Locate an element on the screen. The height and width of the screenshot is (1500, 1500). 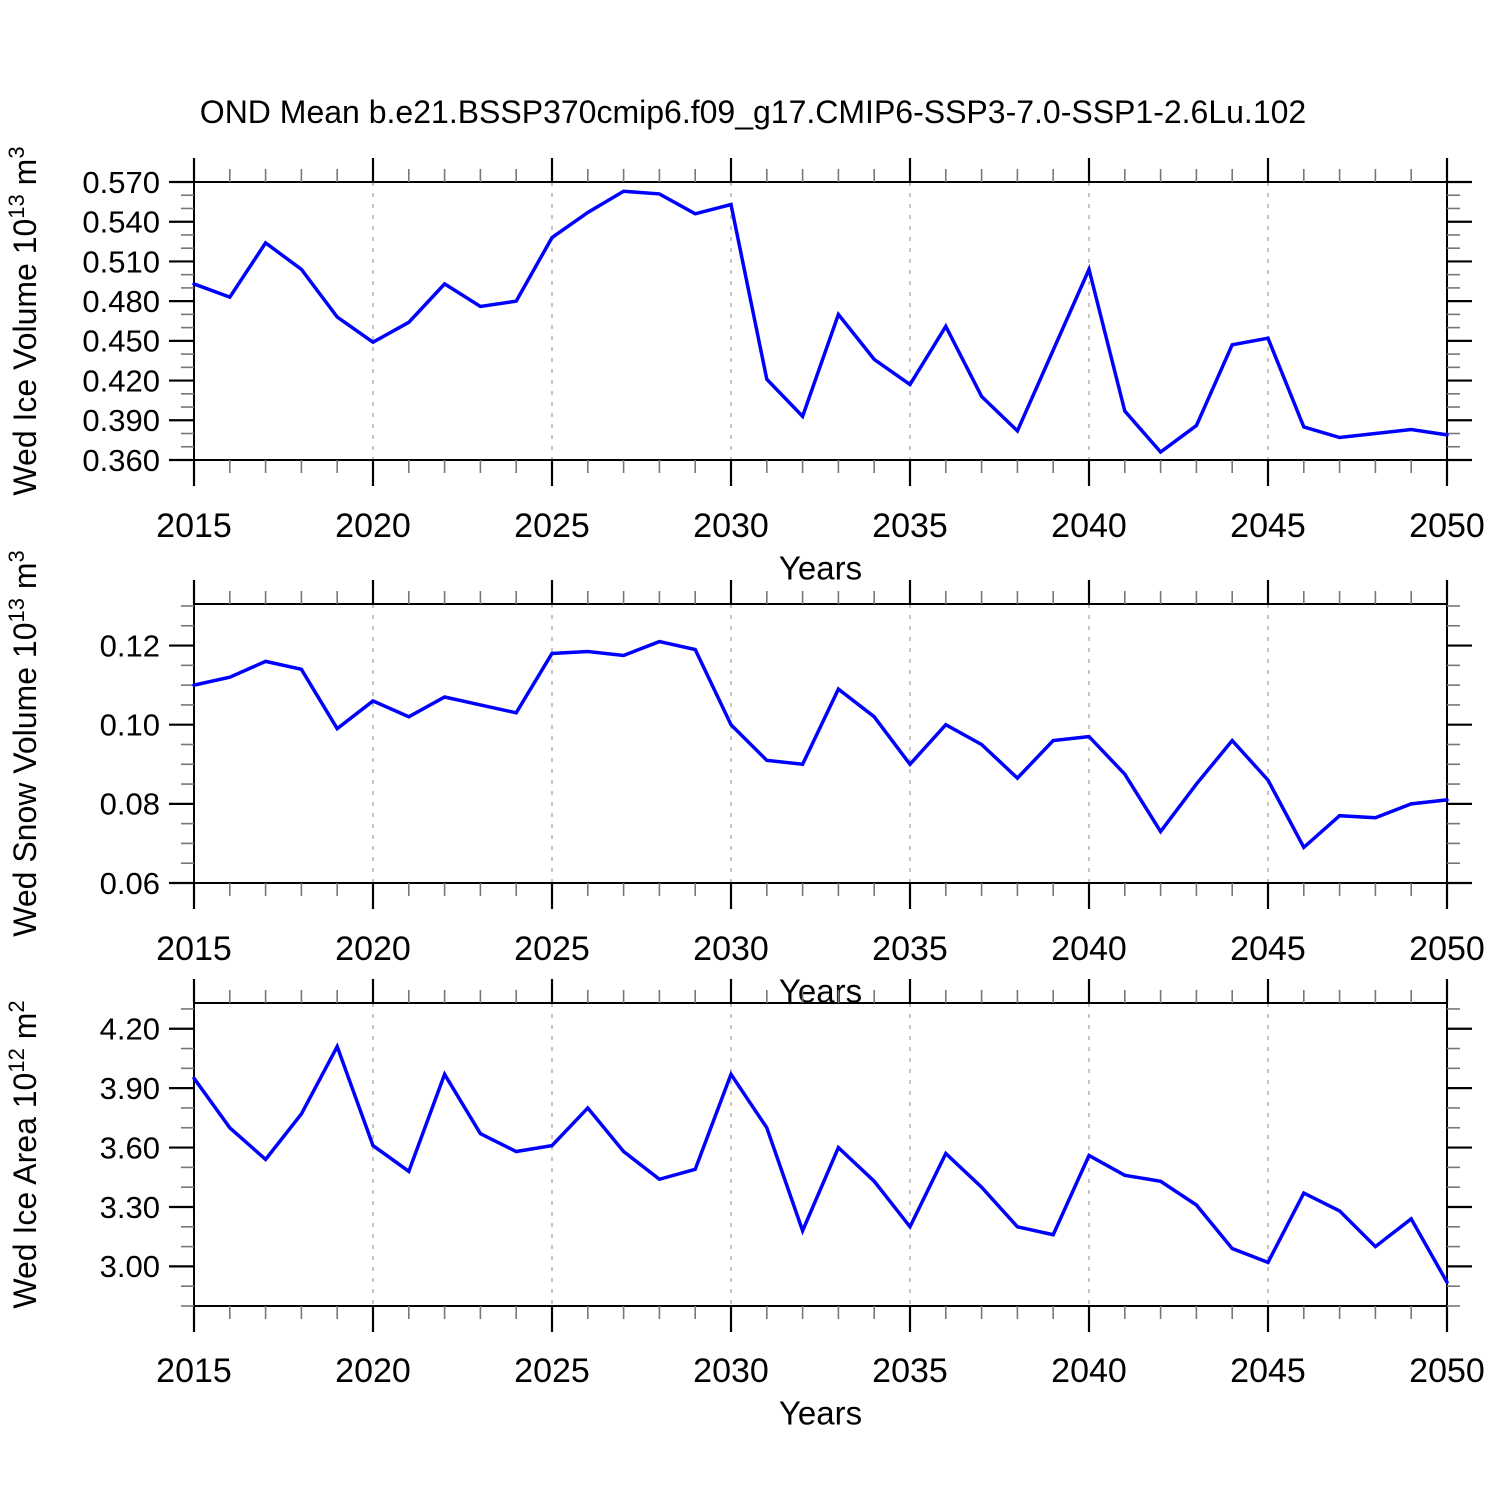
wed-ice-area-line is located at coordinates (820, 1163).